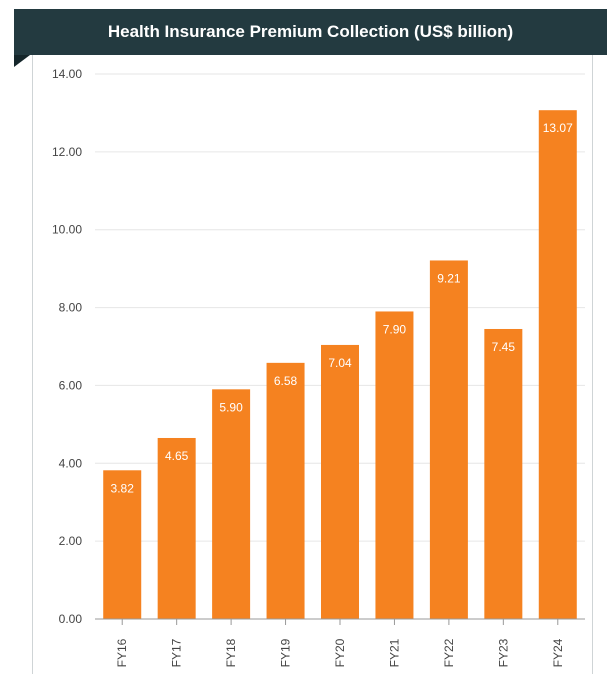 Image resolution: width=609 pixels, height=674 pixels. Describe the element at coordinates (503, 652) in the screenshot. I see `x-tick-label-fy23: FY23` at that location.